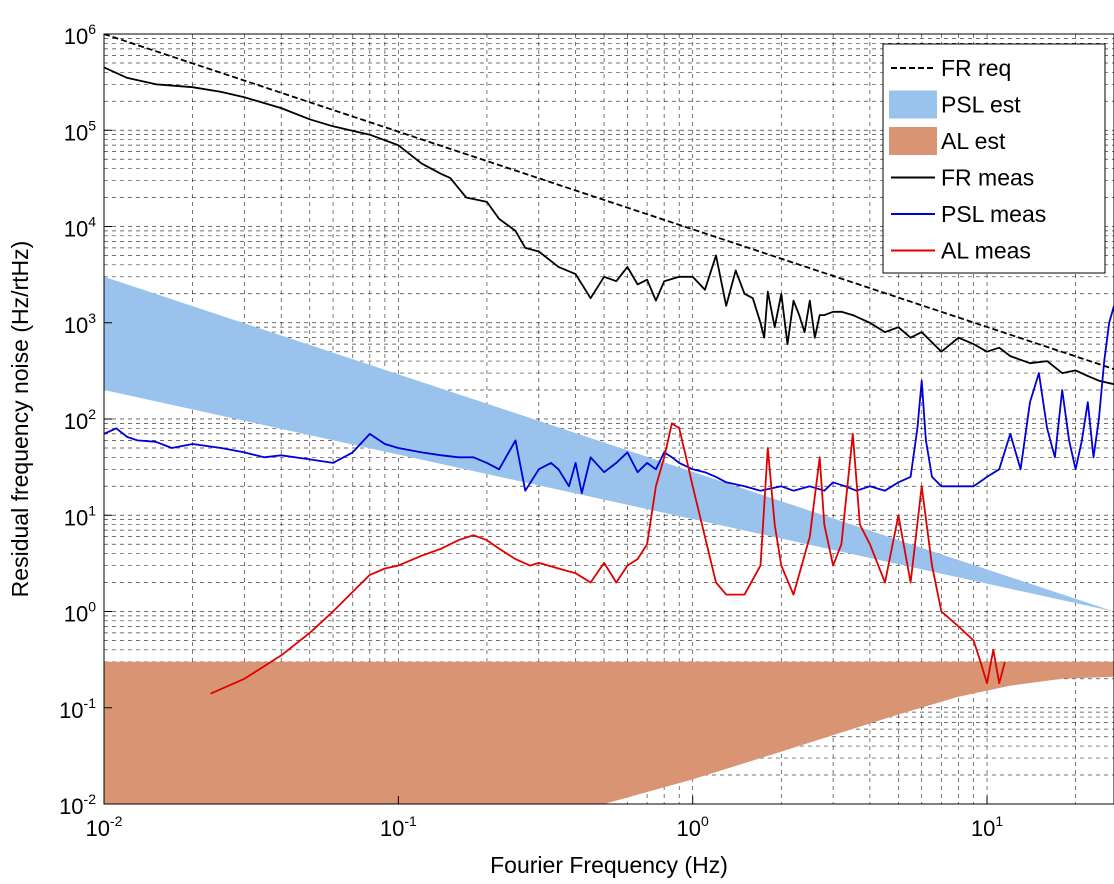  I want to click on x-tick-label: 10⁻¹, so click(398, 827).